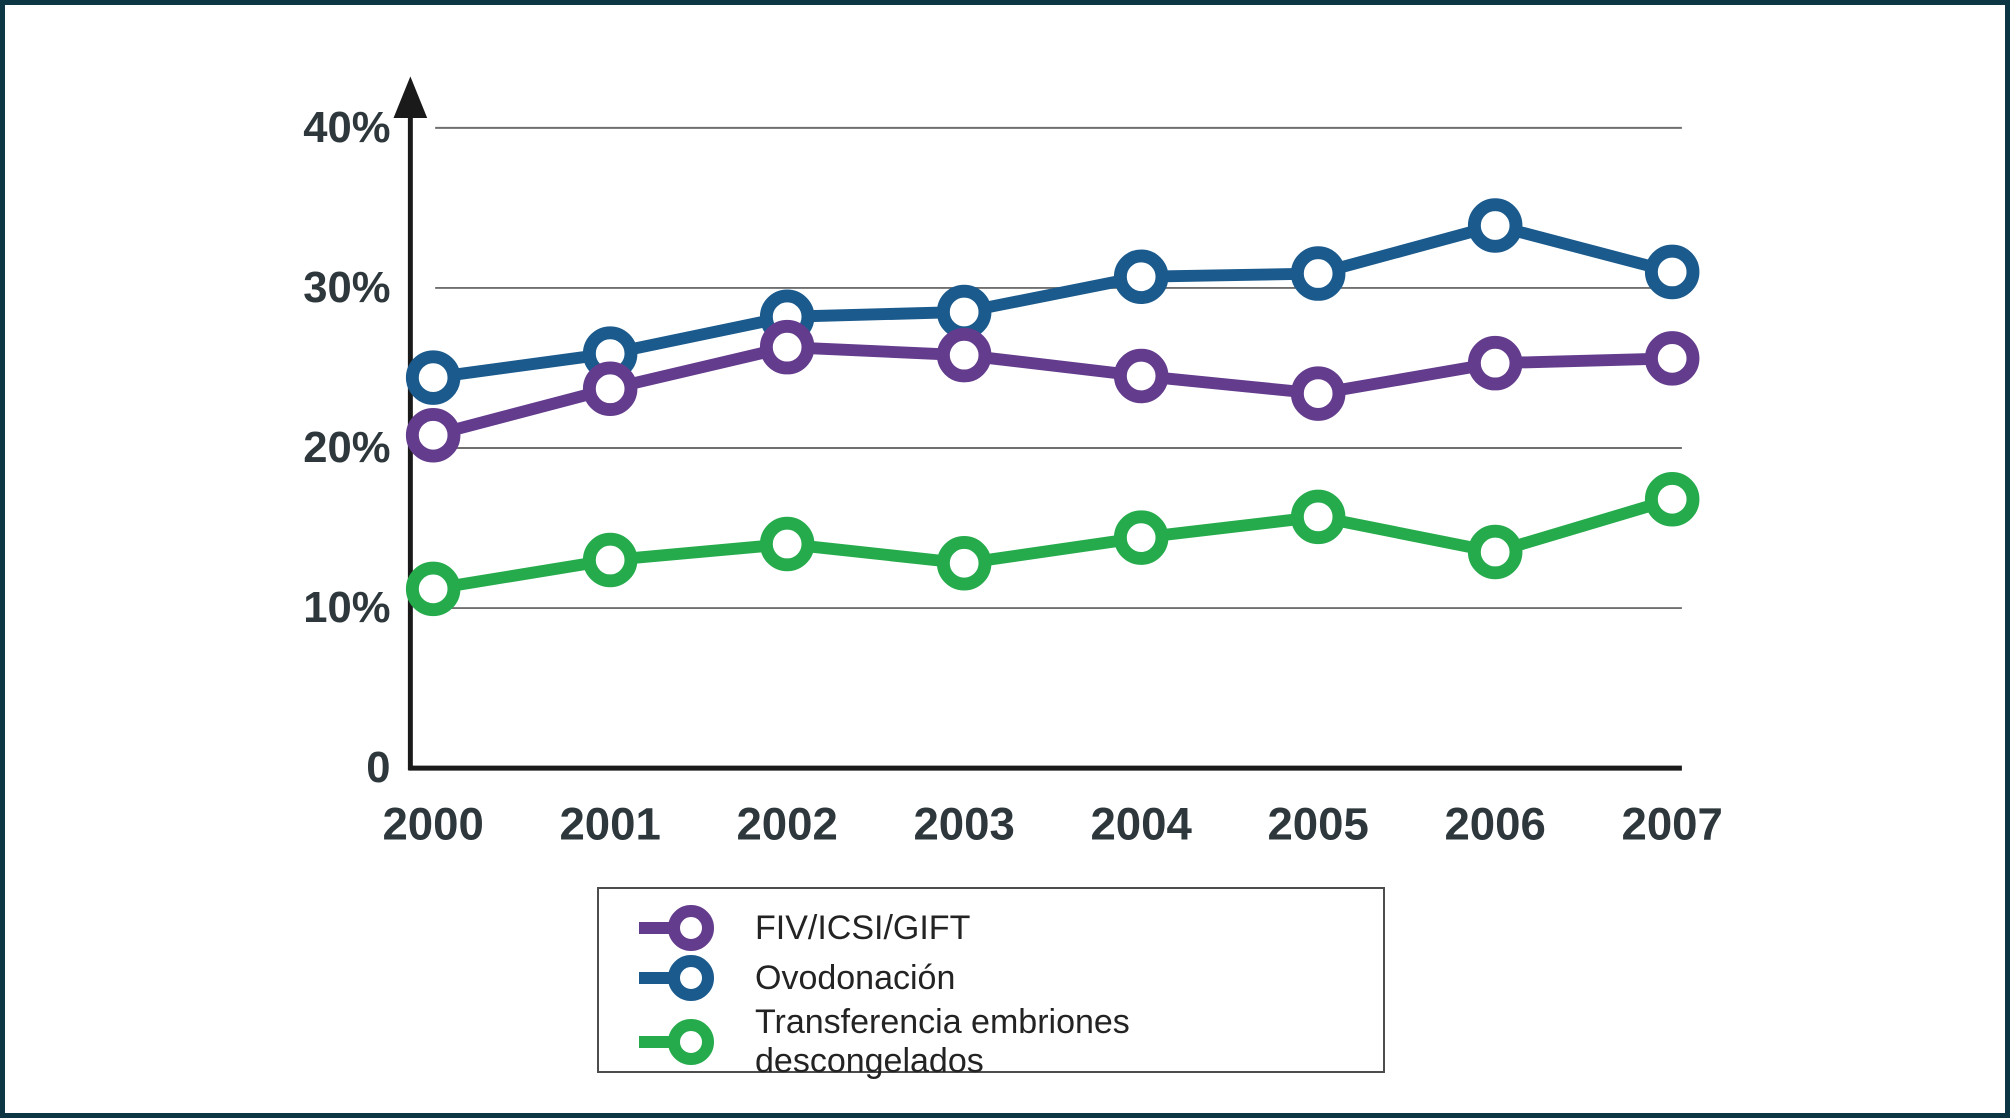  What do you see at coordinates (410, 97) in the screenshot?
I see `y-axis-arrow-icon` at bounding box center [410, 97].